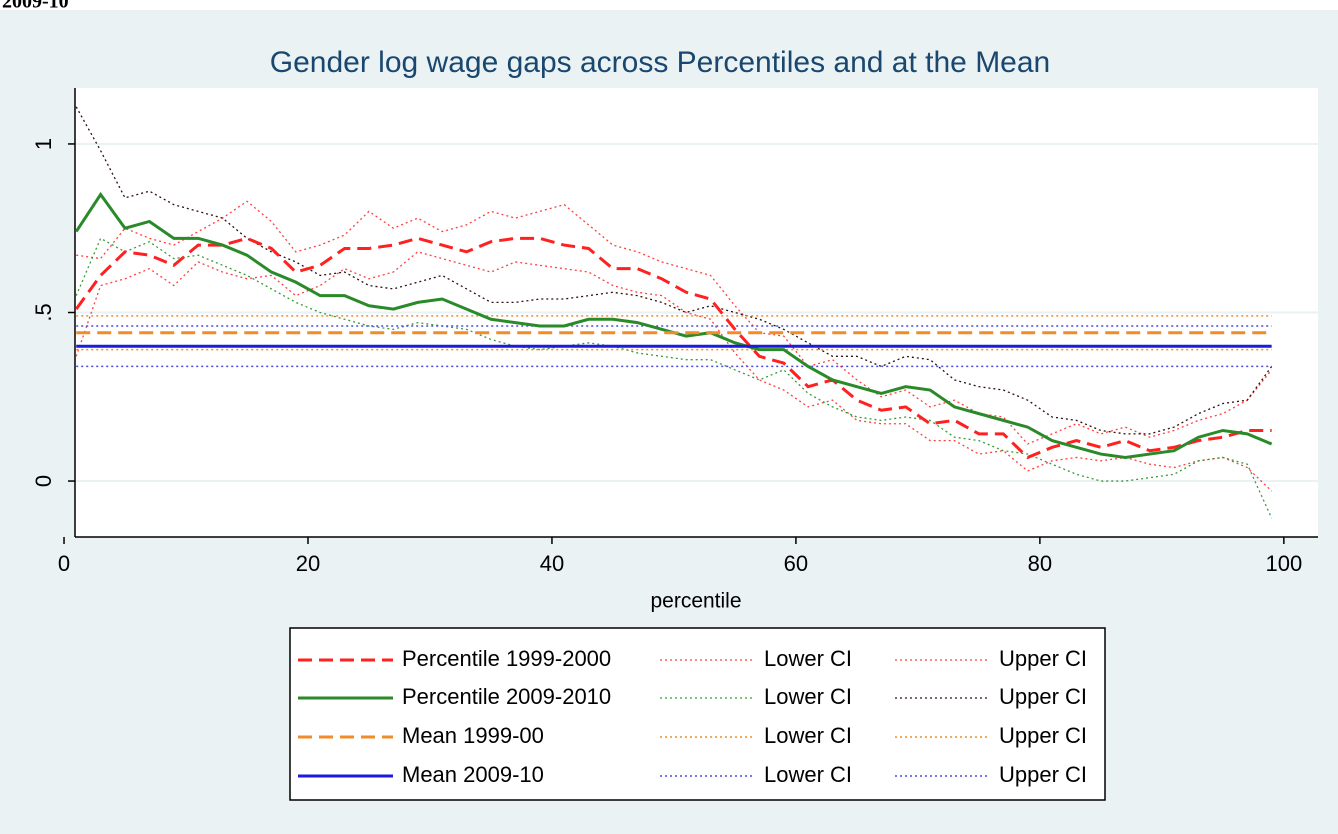  What do you see at coordinates (695, 601) in the screenshot?
I see `x-axis-label: percentile` at bounding box center [695, 601].